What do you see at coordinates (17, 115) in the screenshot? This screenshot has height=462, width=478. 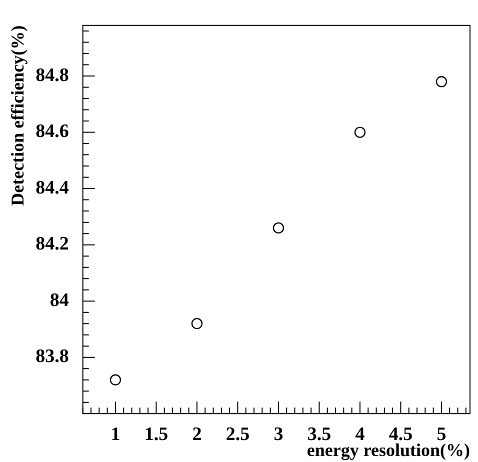 I see `y-axis-title: Detection efficiency(%)` at bounding box center [17, 115].